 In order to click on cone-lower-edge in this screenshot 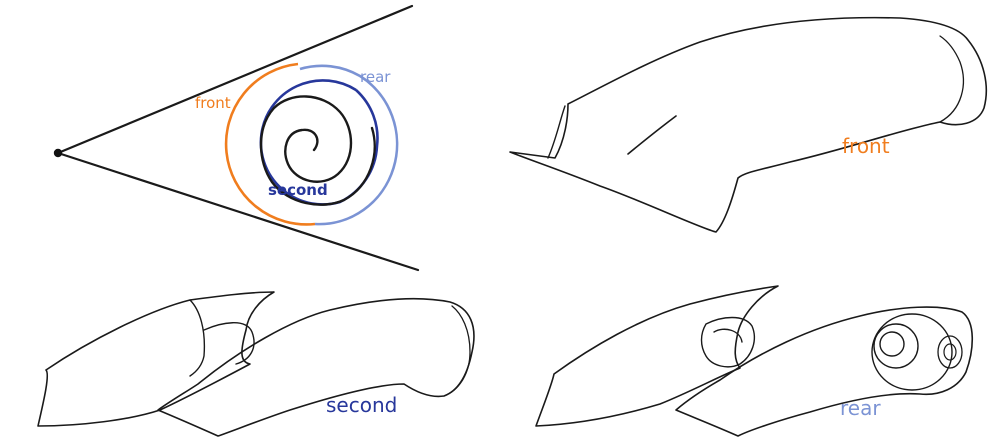, I will do `click(238, 211)`.